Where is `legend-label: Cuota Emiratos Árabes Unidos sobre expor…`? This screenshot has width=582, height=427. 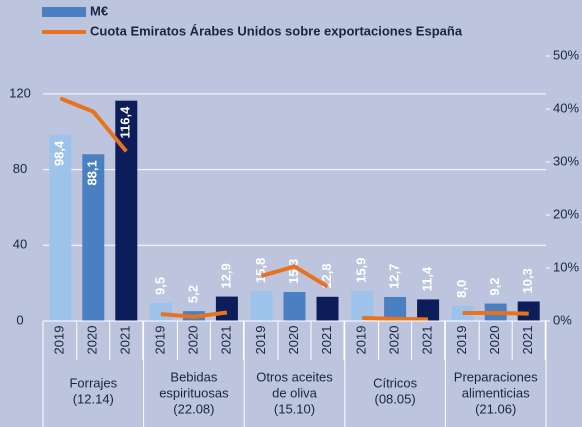
legend-label: Cuota Emiratos Árabes Unidos sobre expor… is located at coordinates (276, 30).